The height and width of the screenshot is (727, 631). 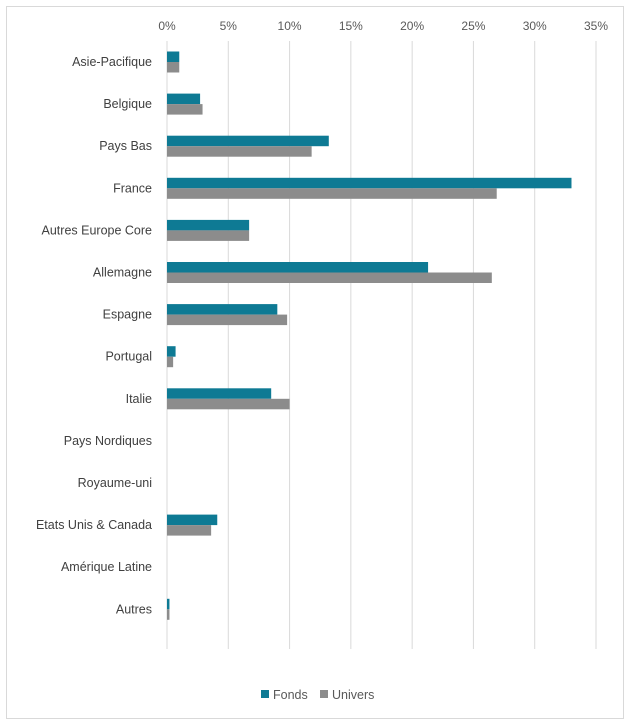 What do you see at coordinates (94, 525) in the screenshot?
I see `category-label: Etats Unis & Canada` at bounding box center [94, 525].